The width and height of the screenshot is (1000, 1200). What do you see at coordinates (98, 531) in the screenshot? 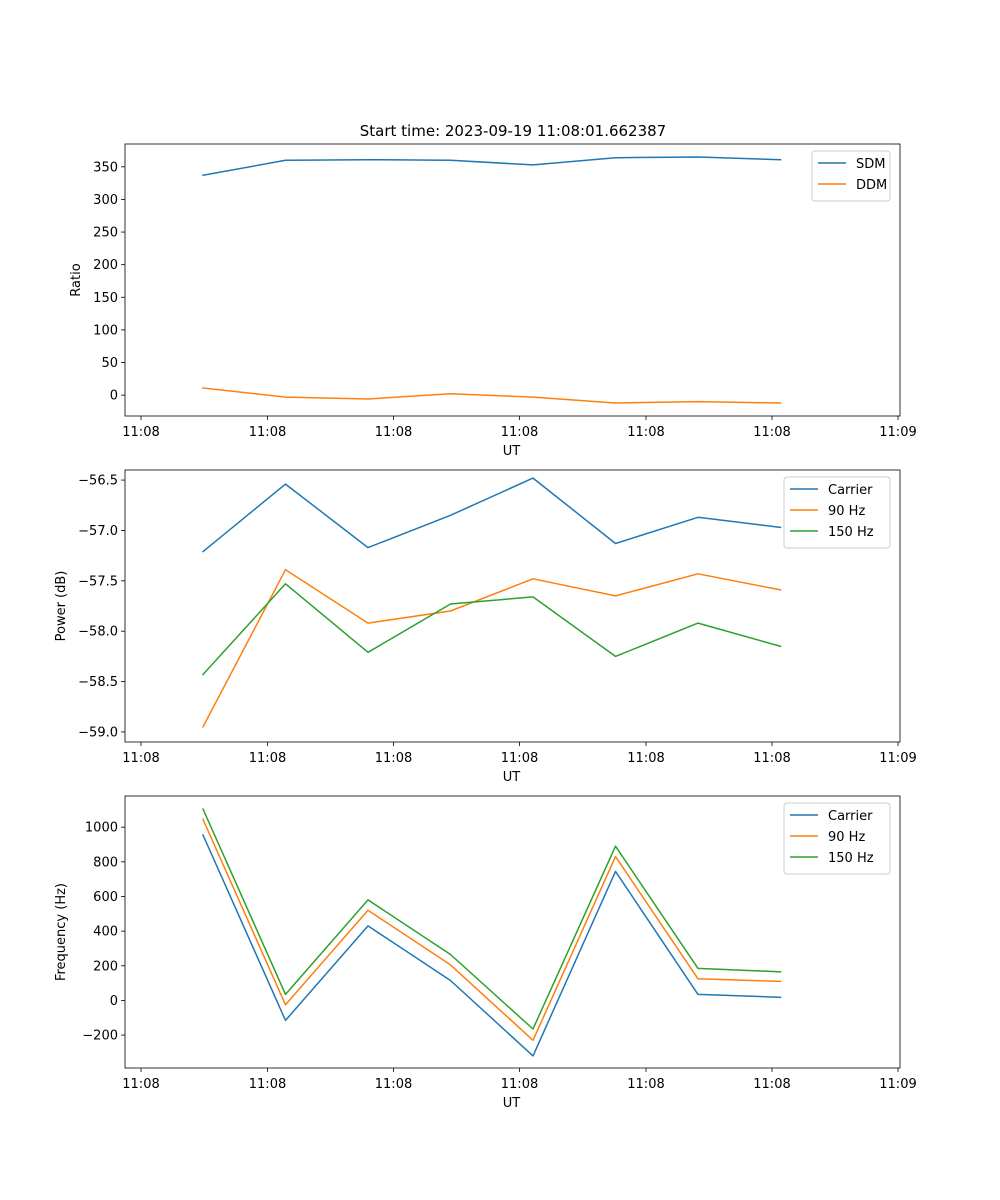
I see `y-tick-label: −57.0` at bounding box center [98, 531].